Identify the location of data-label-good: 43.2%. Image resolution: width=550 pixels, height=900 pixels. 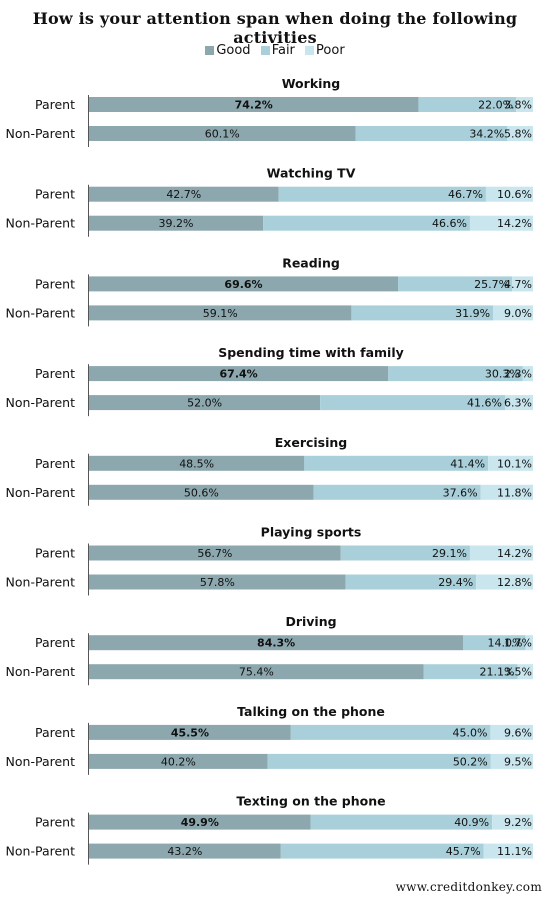
(184, 851).